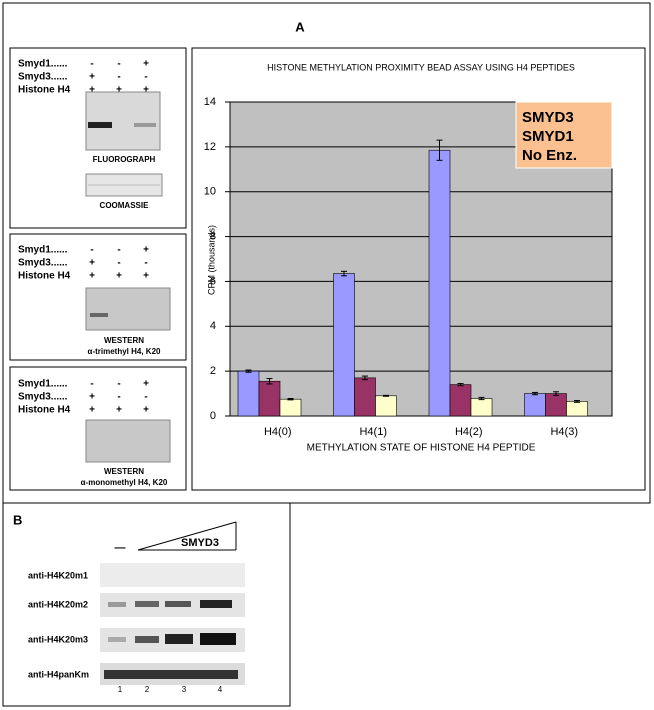 This screenshot has height=710, width=654. What do you see at coordinates (210, 147) in the screenshot?
I see `y-tick-label: 12` at bounding box center [210, 147].